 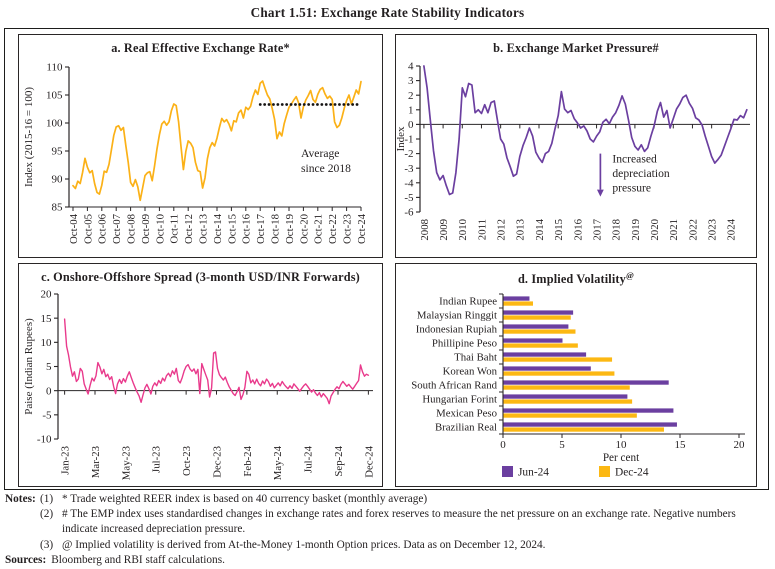 I want to click on svg-text: Oct-11, so click(x=175, y=229).